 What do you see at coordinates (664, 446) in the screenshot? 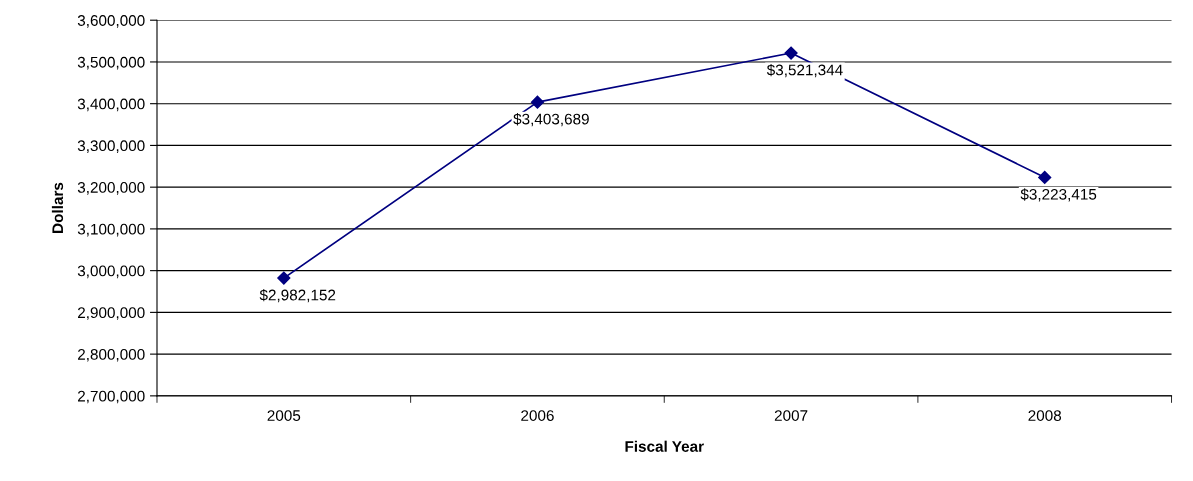
I see `x-axis-title: Fiscal Year` at bounding box center [664, 446].